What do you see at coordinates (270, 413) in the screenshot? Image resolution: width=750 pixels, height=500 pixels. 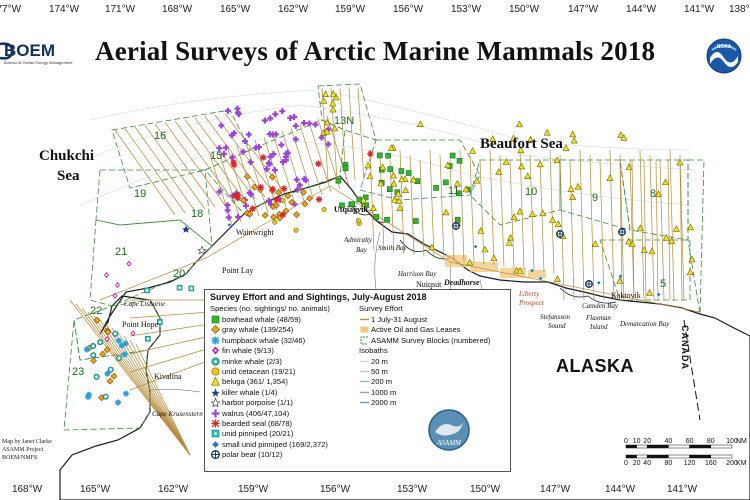 I see `legend-item-plus: walrus (406/47,104)` at bounding box center [270, 413].